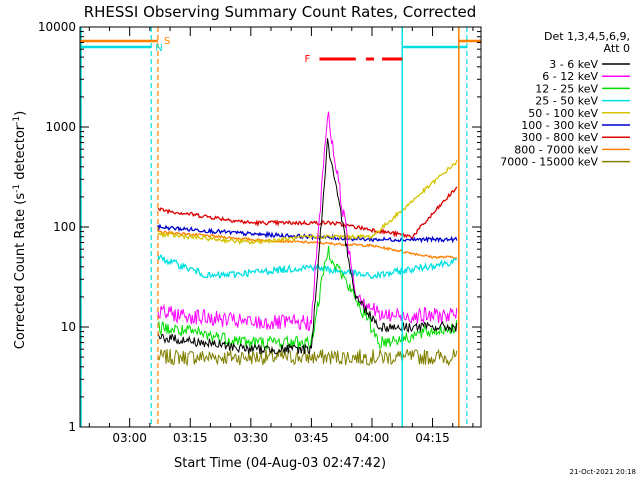 Image resolution: width=640 pixels, height=480 pixels. What do you see at coordinates (20, 113) in the screenshot?
I see `y-axis-label-end: )` at bounding box center [20, 113].